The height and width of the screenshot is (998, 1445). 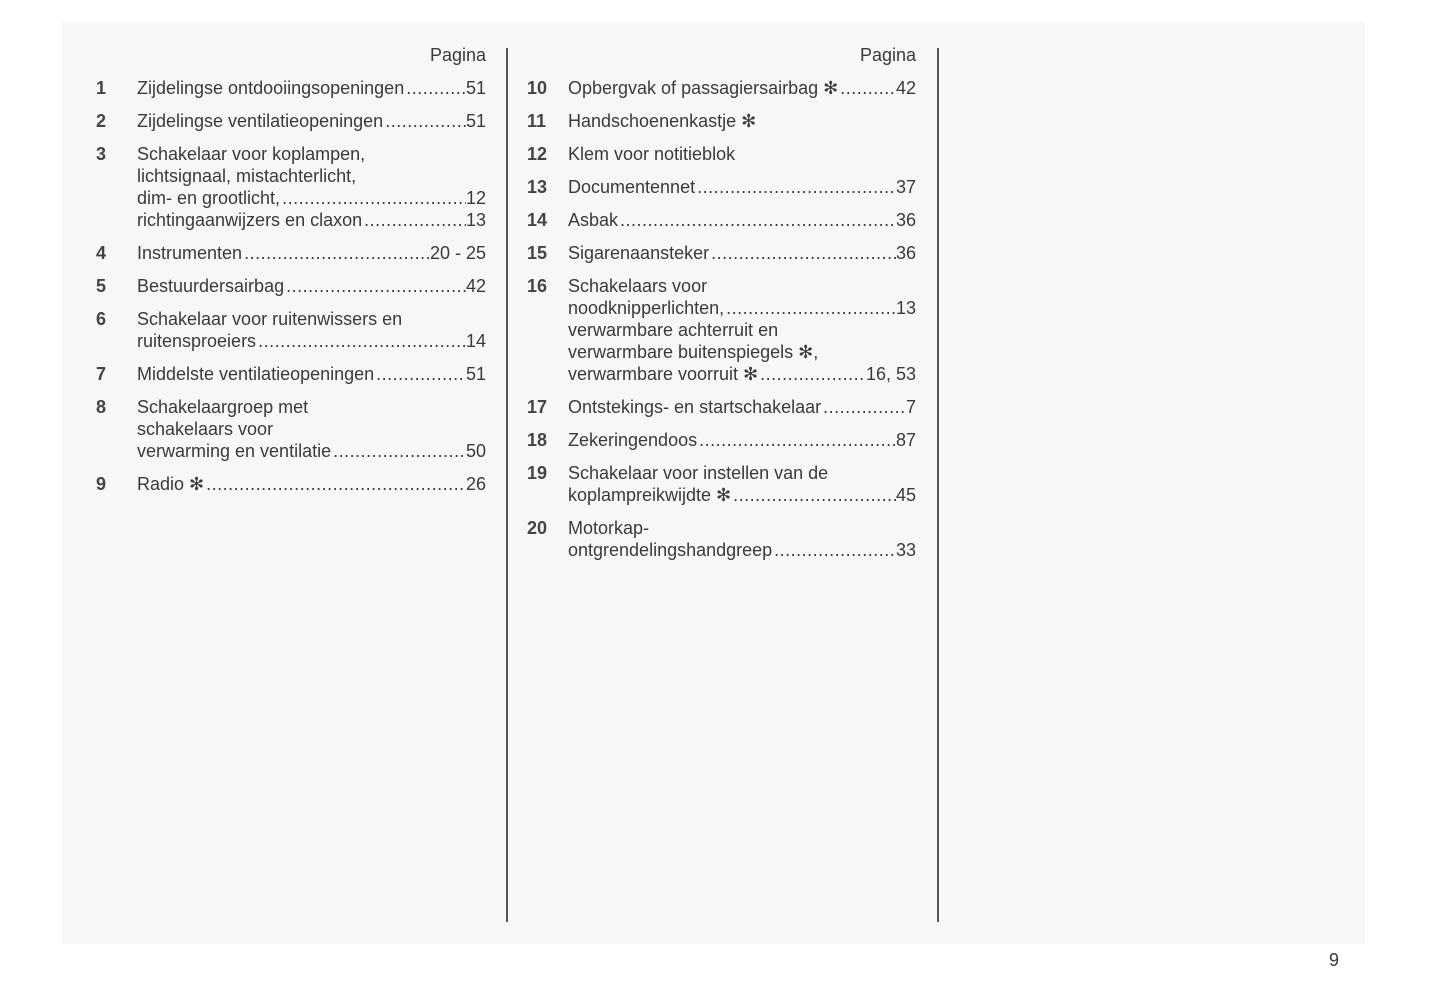 What do you see at coordinates (537, 121) in the screenshot?
I see `entry-number: 11` at bounding box center [537, 121].